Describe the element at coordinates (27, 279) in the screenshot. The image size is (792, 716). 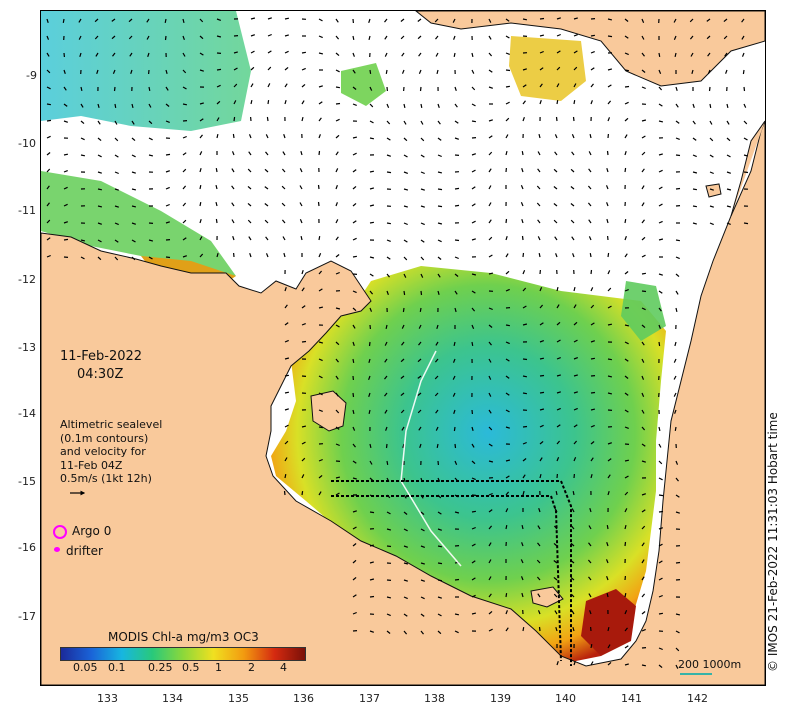
I see `lat-tick-12: -12` at that location.